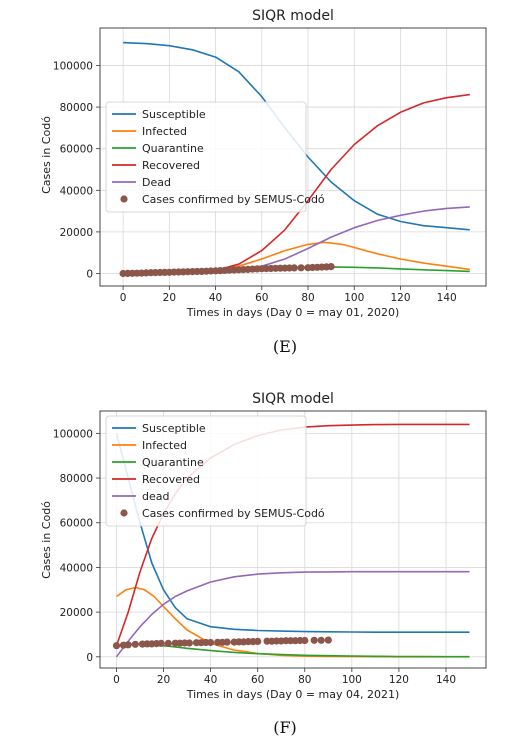 Image resolution: width=514 pixels, height=745 pixels. I want to click on panel-caption: (E), so click(285, 346).